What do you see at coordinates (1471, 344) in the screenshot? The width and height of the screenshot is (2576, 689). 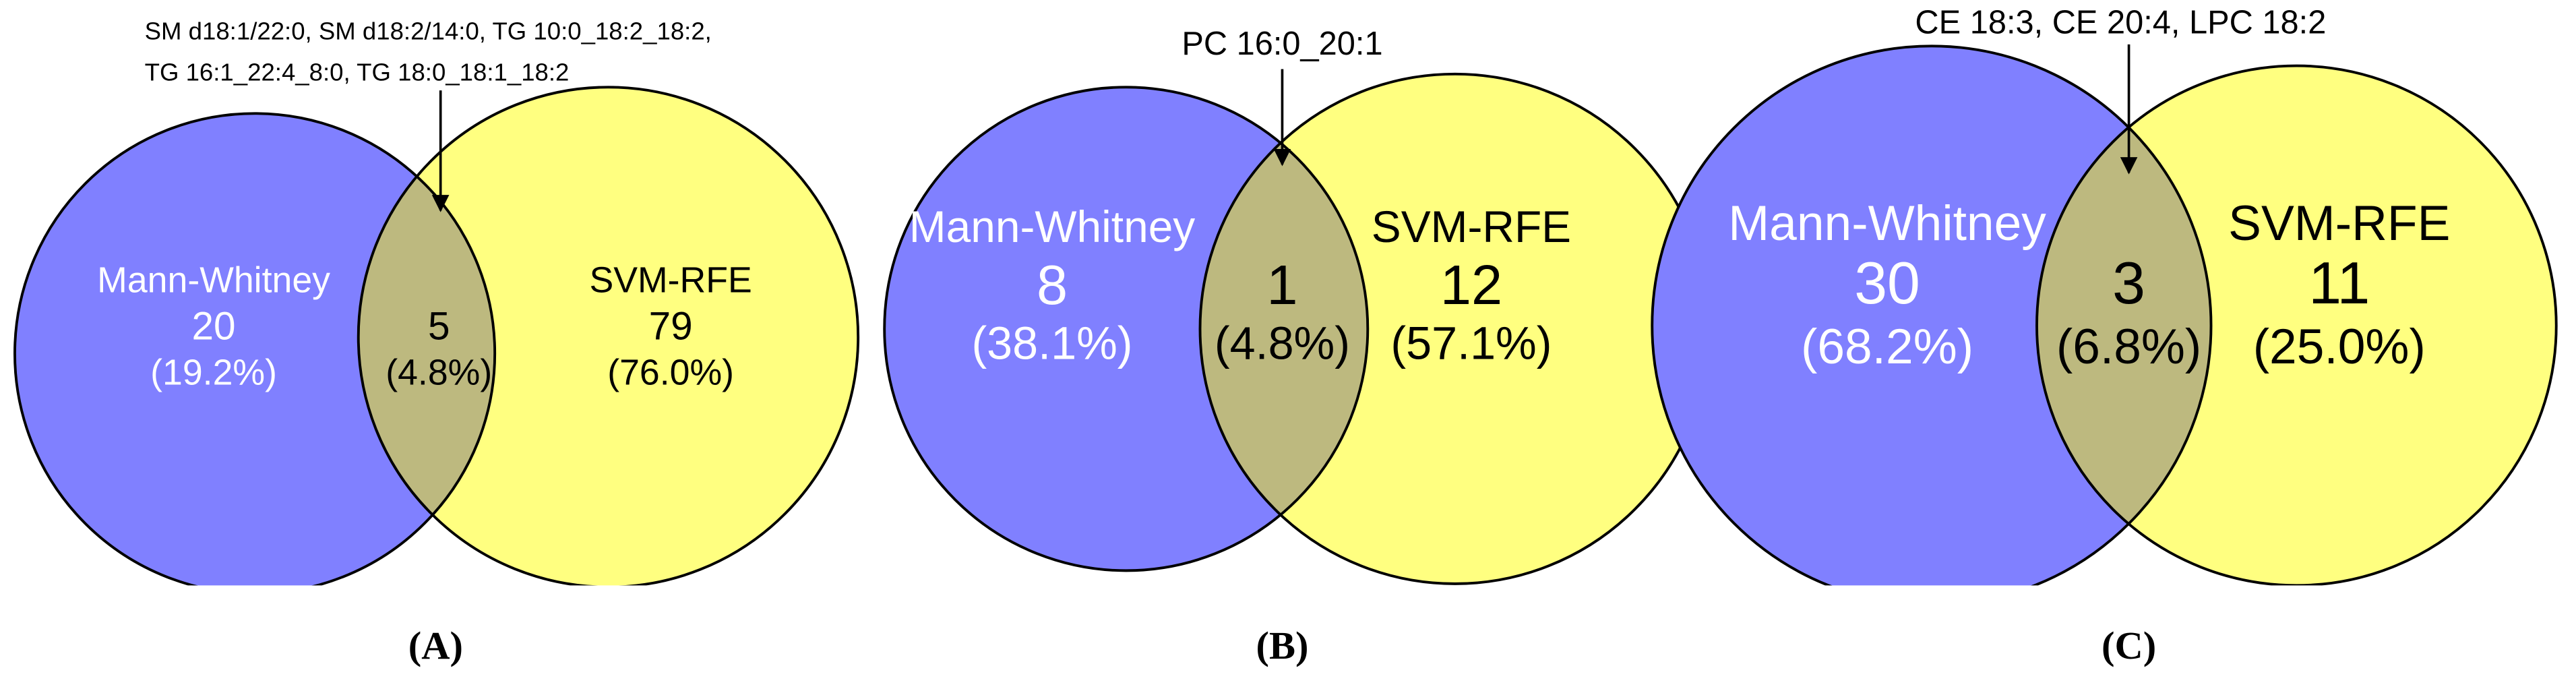 I see `percent: (57.1%)` at bounding box center [1471, 344].